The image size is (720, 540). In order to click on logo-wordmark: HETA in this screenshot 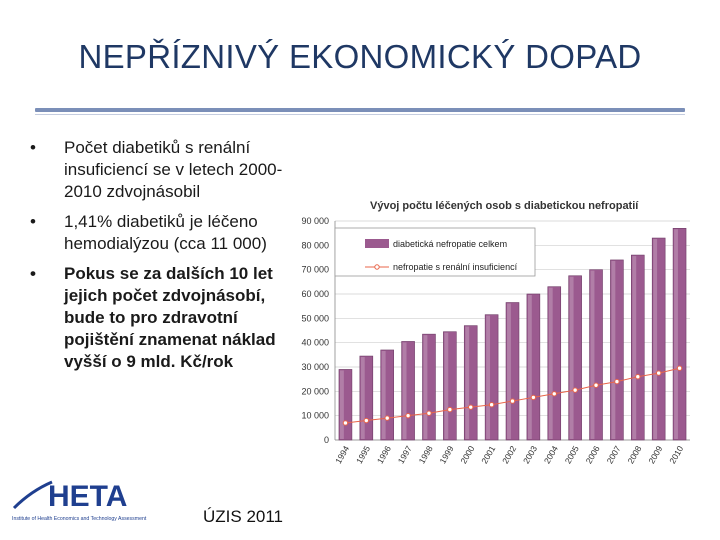, I will do `click(87, 496)`.